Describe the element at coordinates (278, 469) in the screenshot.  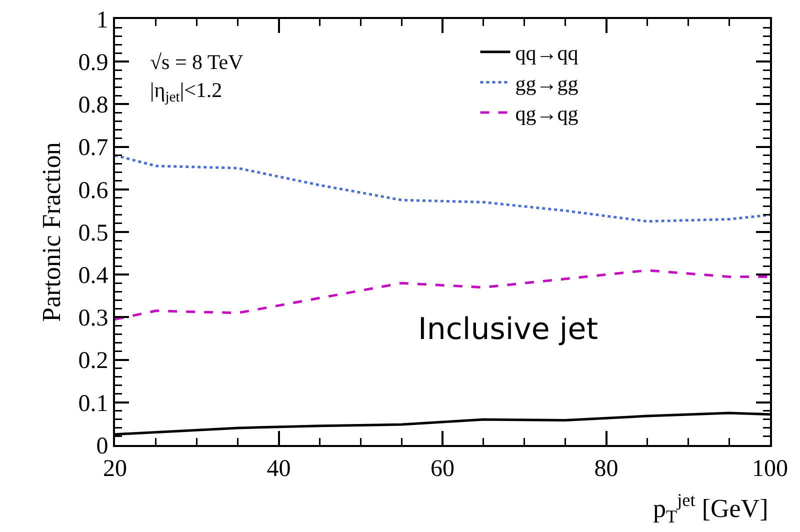
I see `x-tick-label: 40` at that location.